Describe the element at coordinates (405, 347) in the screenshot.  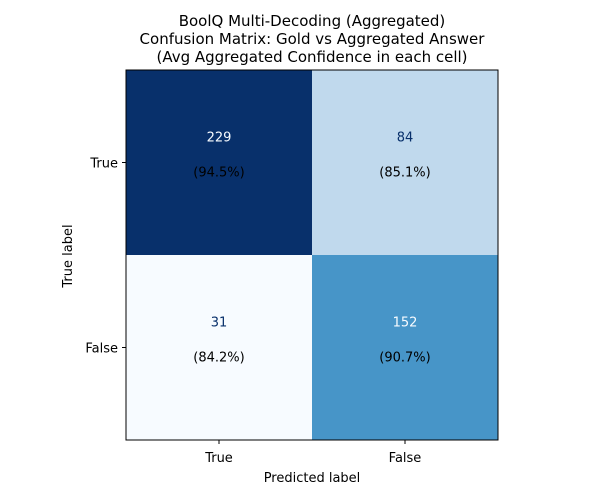
I see `heatmap-cell-r1-c1` at that location.